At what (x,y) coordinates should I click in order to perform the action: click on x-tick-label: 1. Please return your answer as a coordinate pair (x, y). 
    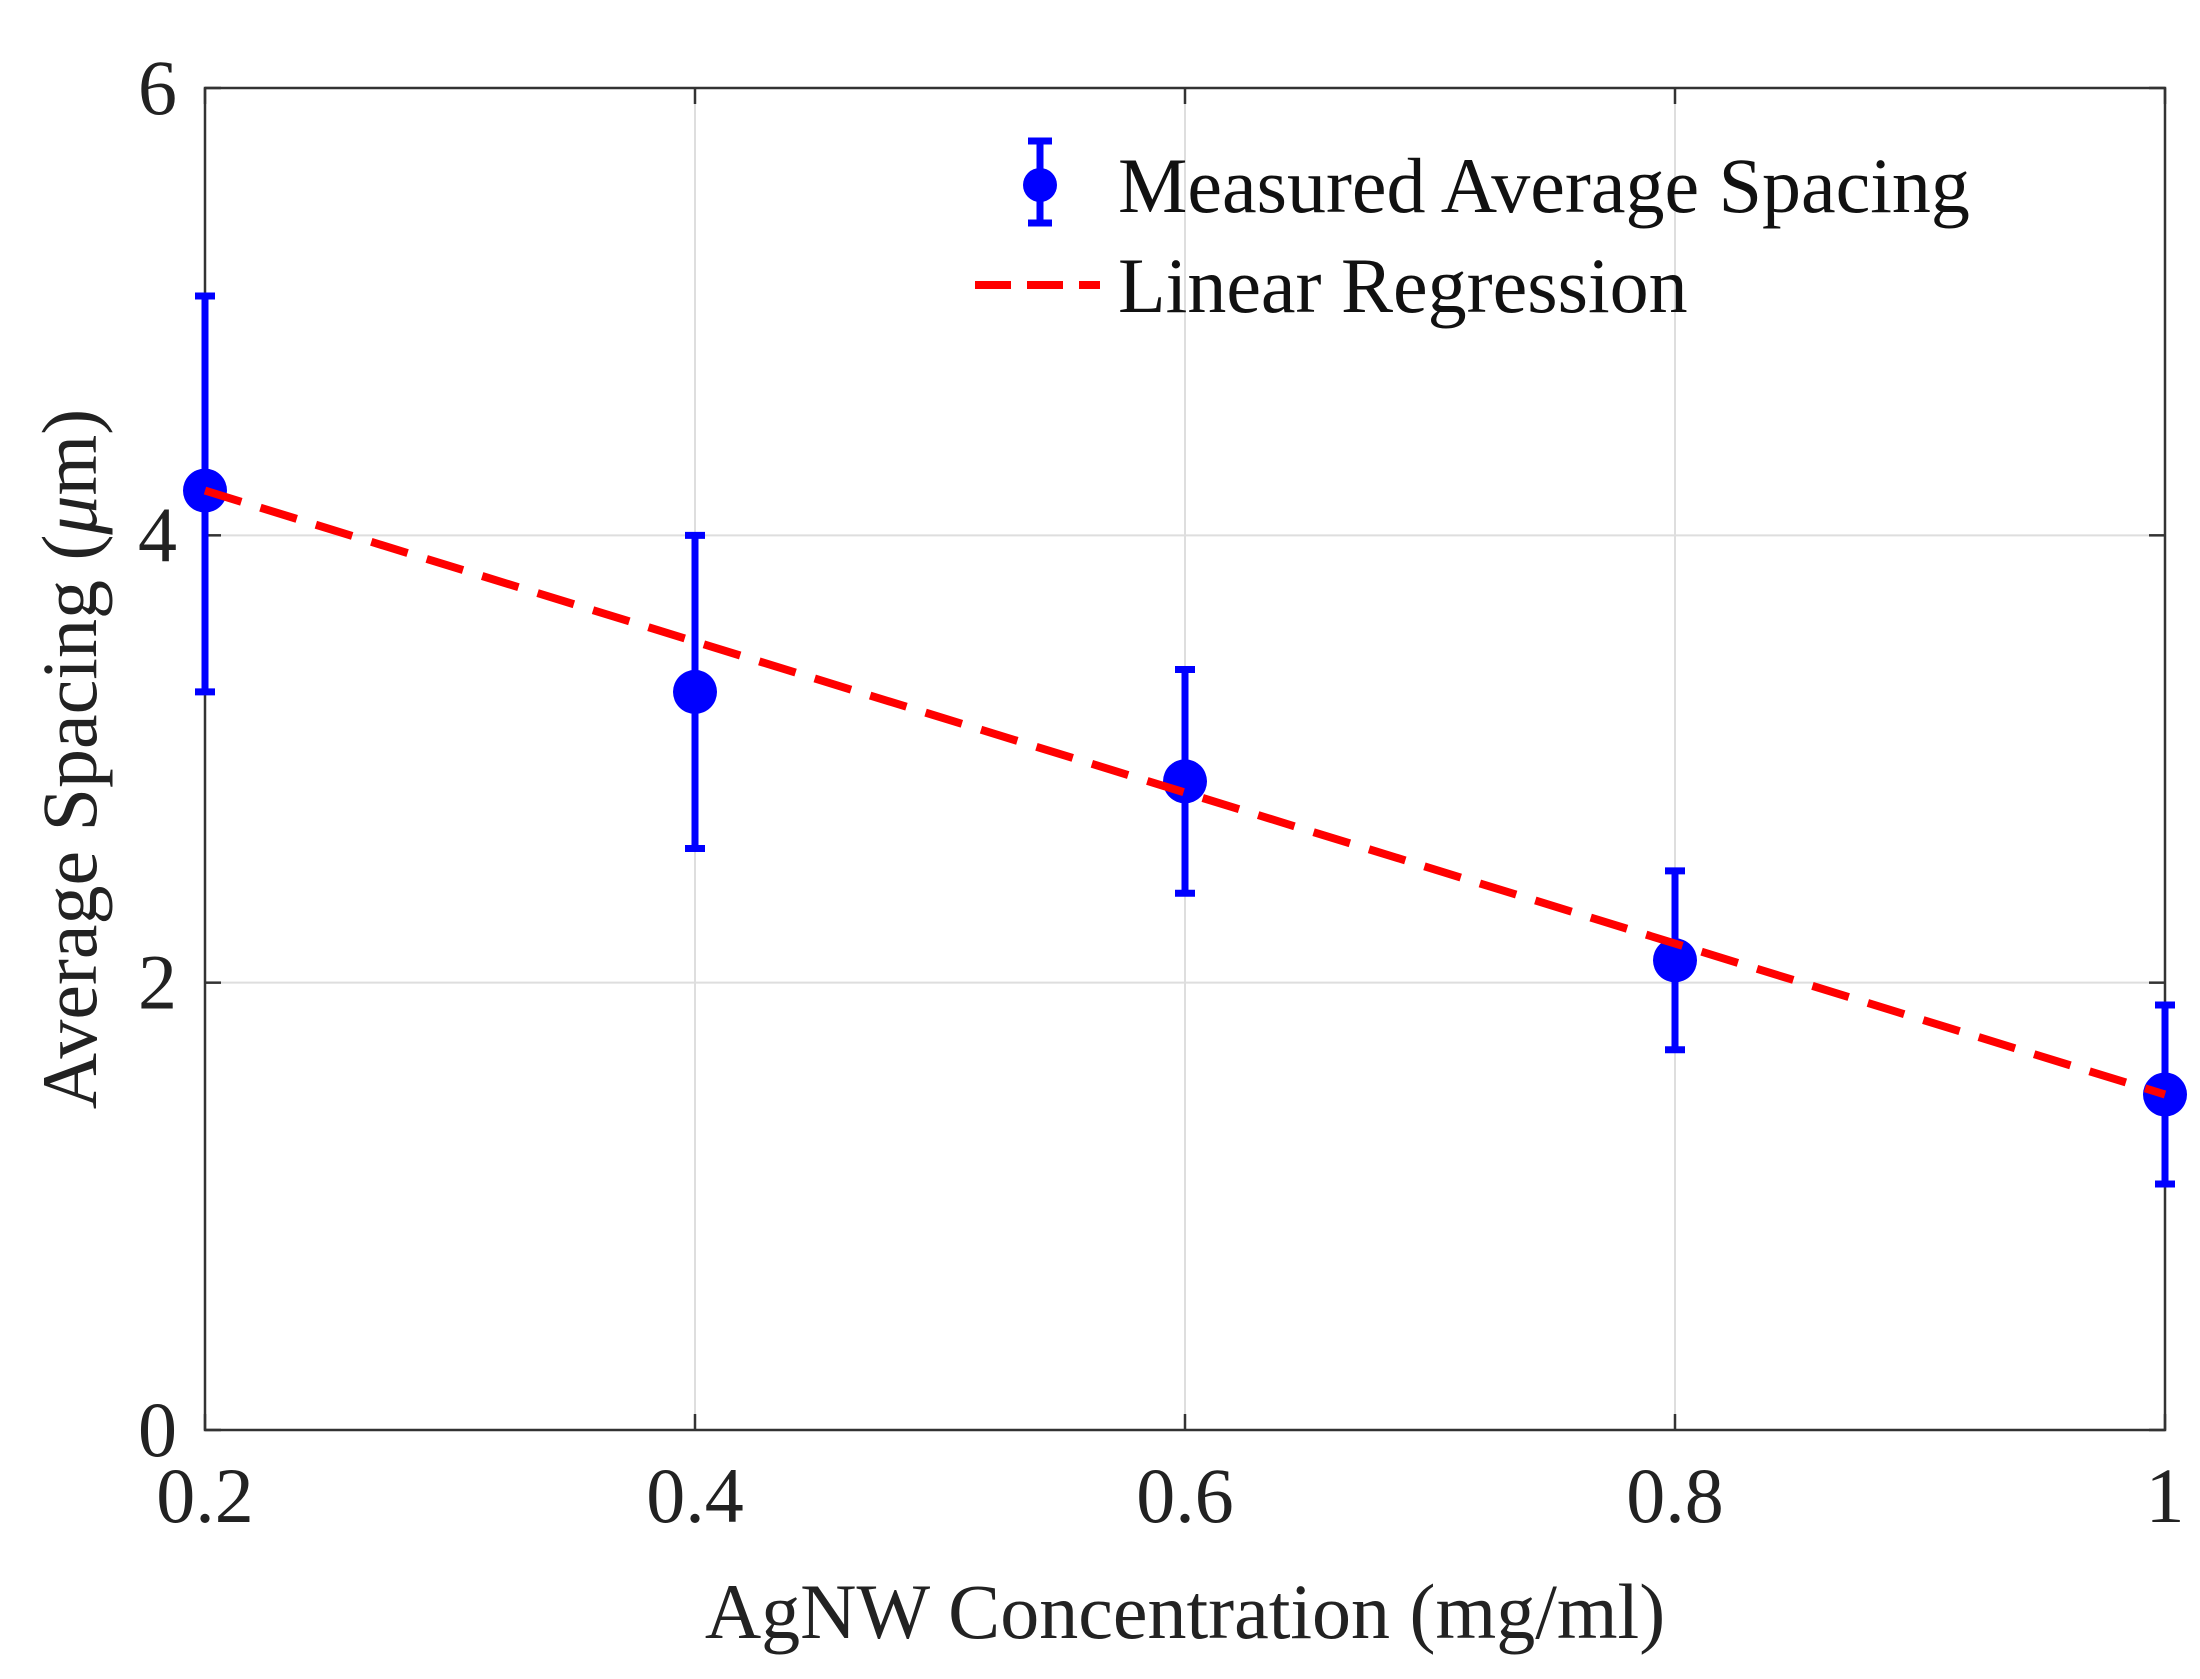
    Looking at the image, I should click on (2165, 1495).